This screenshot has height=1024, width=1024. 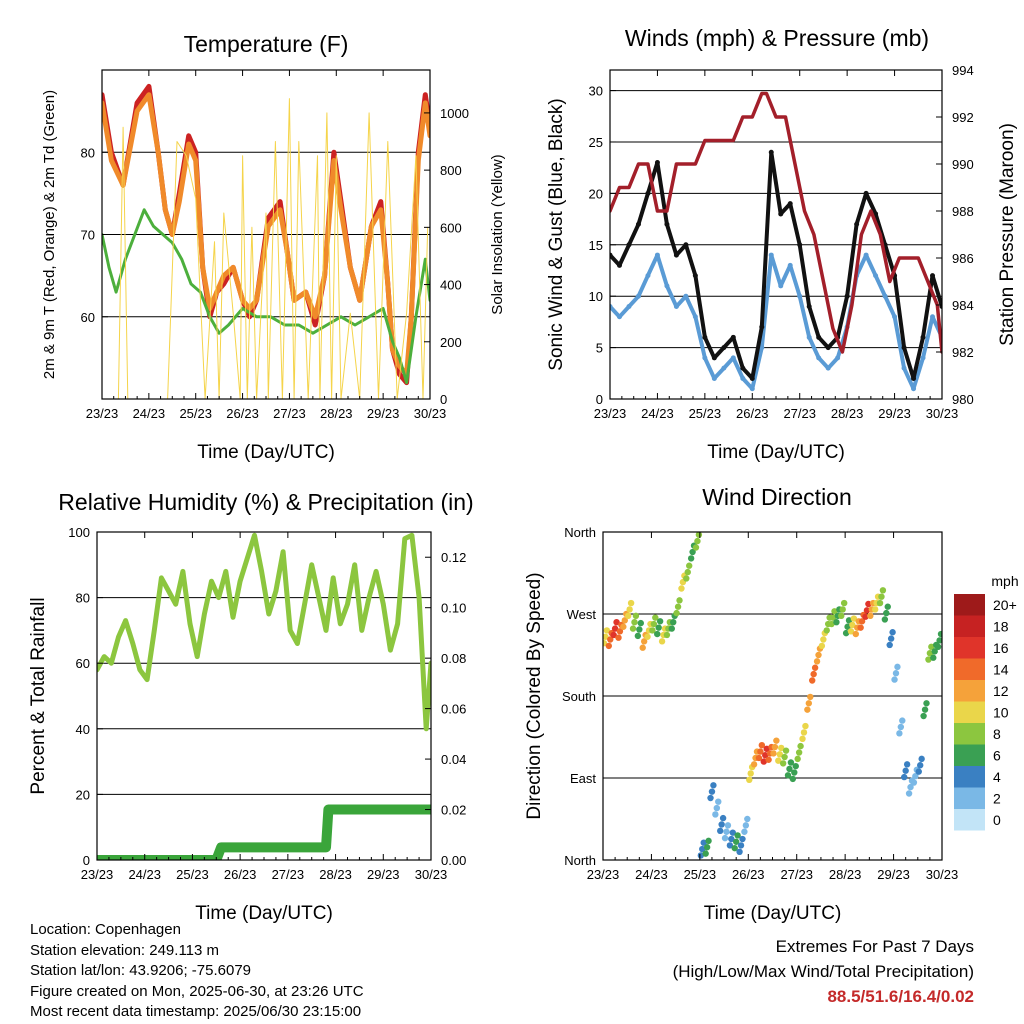 I want to click on x-tick-label: 27/23, so click(x=799, y=413).